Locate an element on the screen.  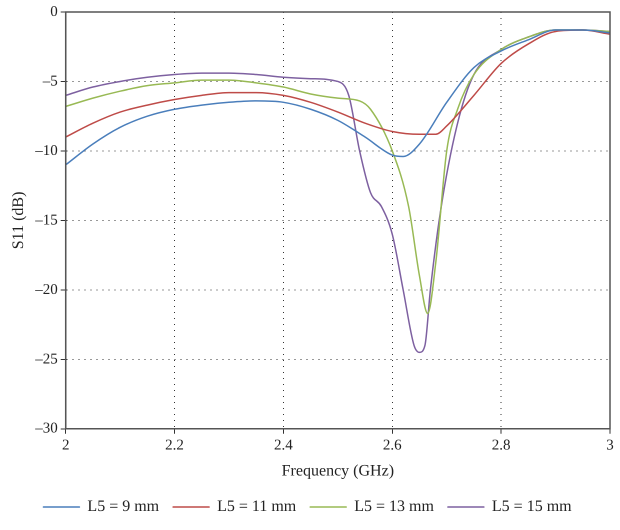
y-tick-label: –25 is located at coordinates (46, 359).